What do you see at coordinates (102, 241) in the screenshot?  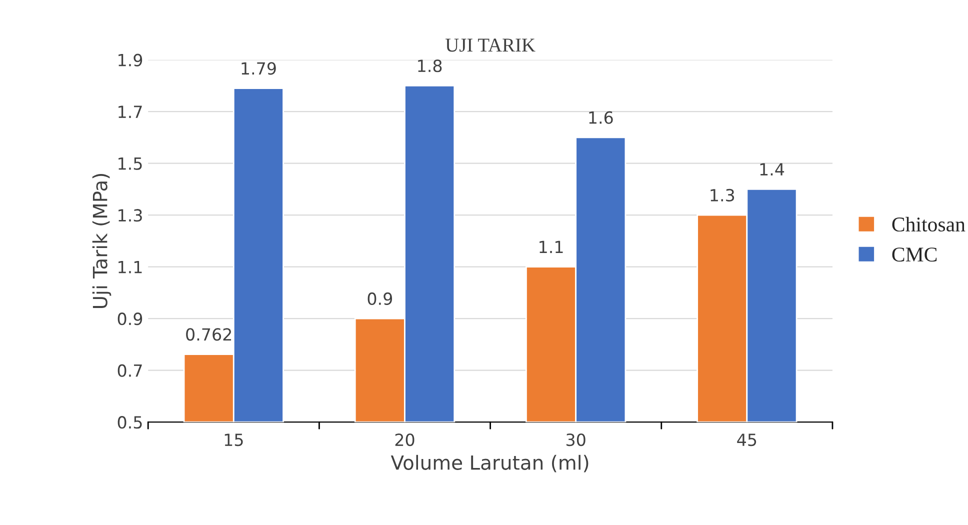 I see `y-axis-title: Uji Tarik (MPa)` at bounding box center [102, 241].